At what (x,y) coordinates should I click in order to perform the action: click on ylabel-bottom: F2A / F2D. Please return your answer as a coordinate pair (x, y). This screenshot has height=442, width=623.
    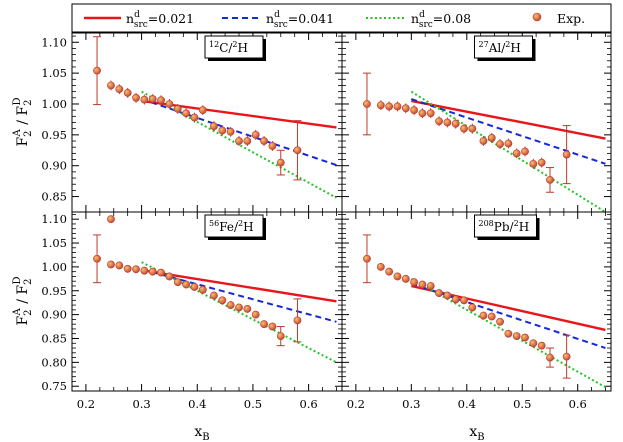
    Looking at the image, I should click on (23, 300).